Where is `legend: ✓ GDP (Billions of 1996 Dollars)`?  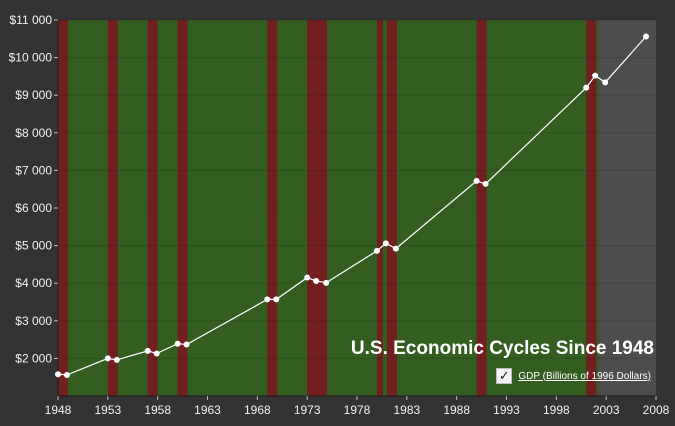 legend: ✓ GDP (Billions of 1996 Dollars) is located at coordinates (573, 376).